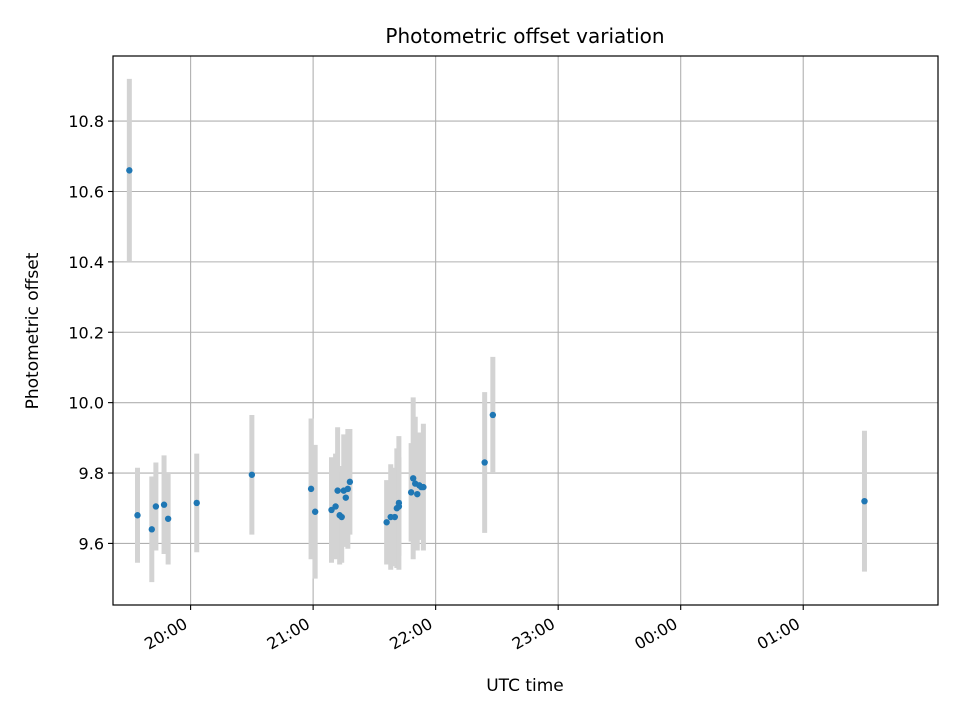  Describe the element at coordinates (86, 191) in the screenshot. I see `y-tick-label: 10.6` at that location.